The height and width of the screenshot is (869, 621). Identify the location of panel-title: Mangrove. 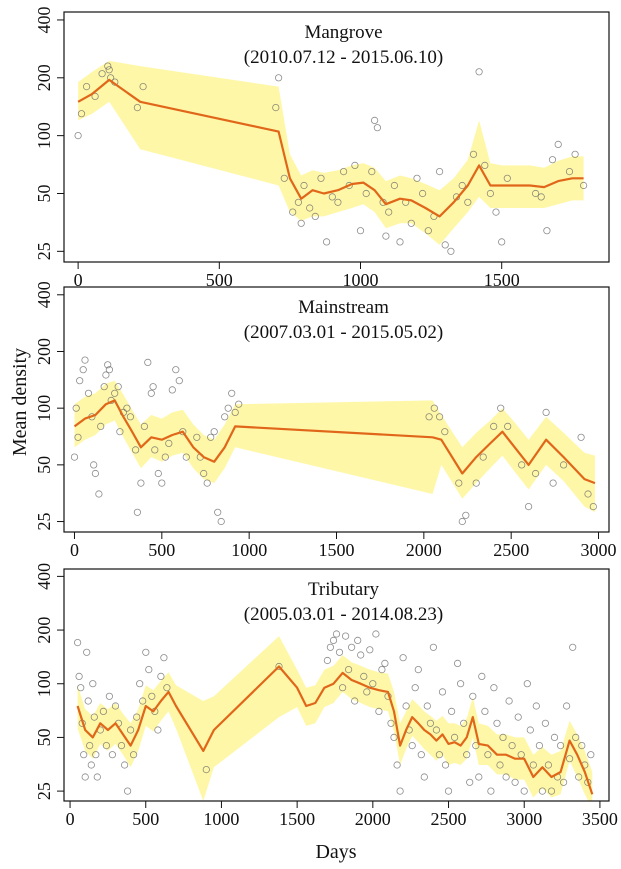
(343, 32).